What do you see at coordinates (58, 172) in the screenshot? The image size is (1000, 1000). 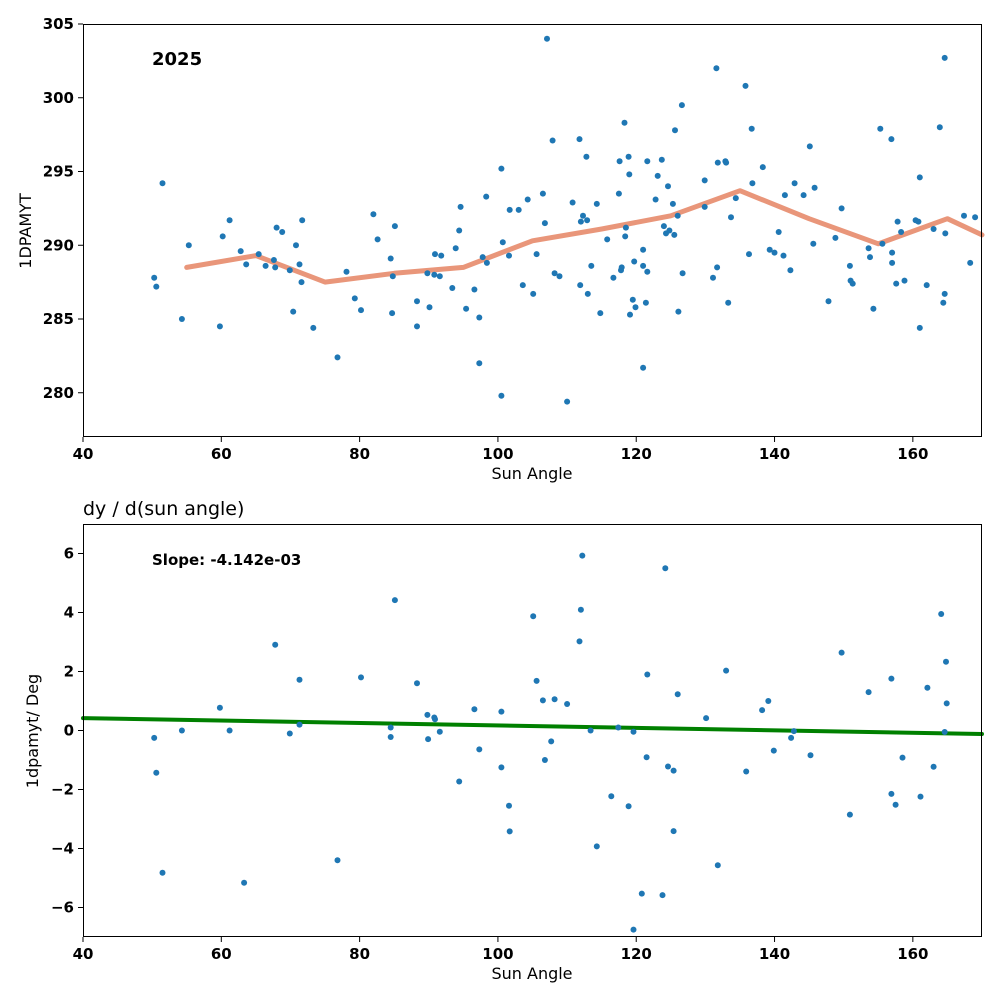 I see `top-y-tick-label: 295` at bounding box center [58, 172].